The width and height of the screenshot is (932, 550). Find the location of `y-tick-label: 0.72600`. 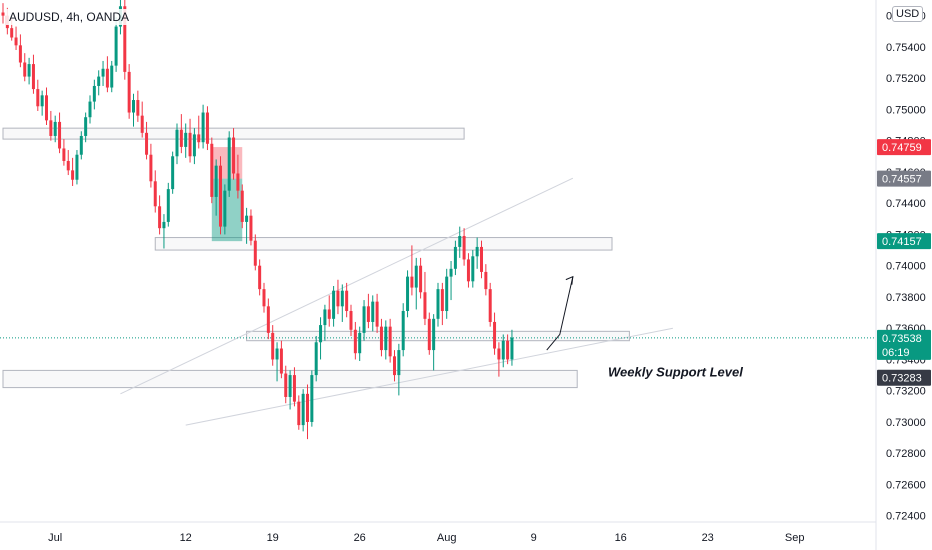

y-tick-label: 0.72600 is located at coordinates (906, 485).